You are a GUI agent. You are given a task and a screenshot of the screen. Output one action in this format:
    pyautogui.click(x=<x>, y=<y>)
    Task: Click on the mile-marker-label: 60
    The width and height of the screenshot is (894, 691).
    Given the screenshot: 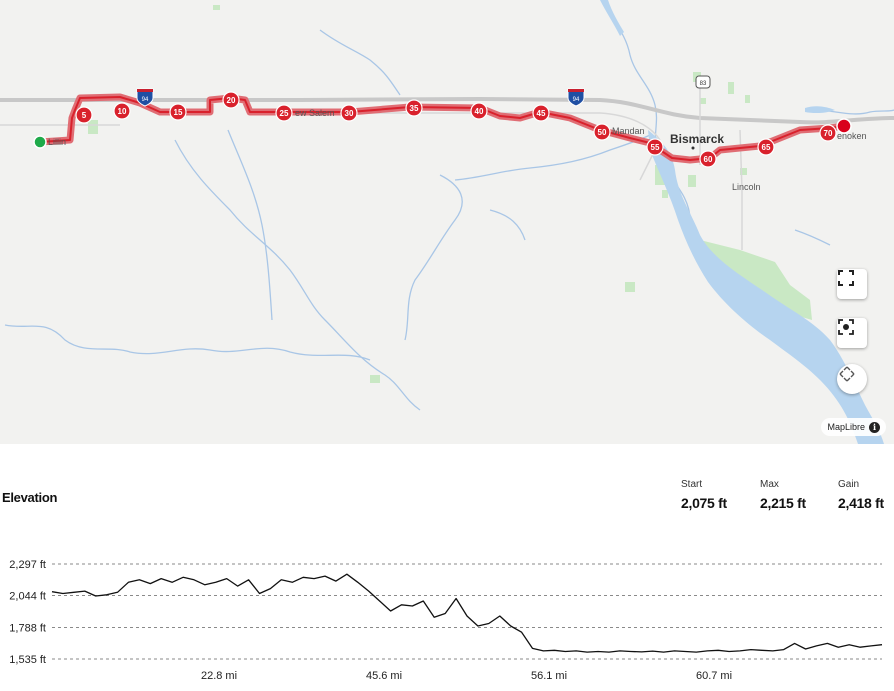 What is the action you would take?
    pyautogui.click(x=708, y=159)
    